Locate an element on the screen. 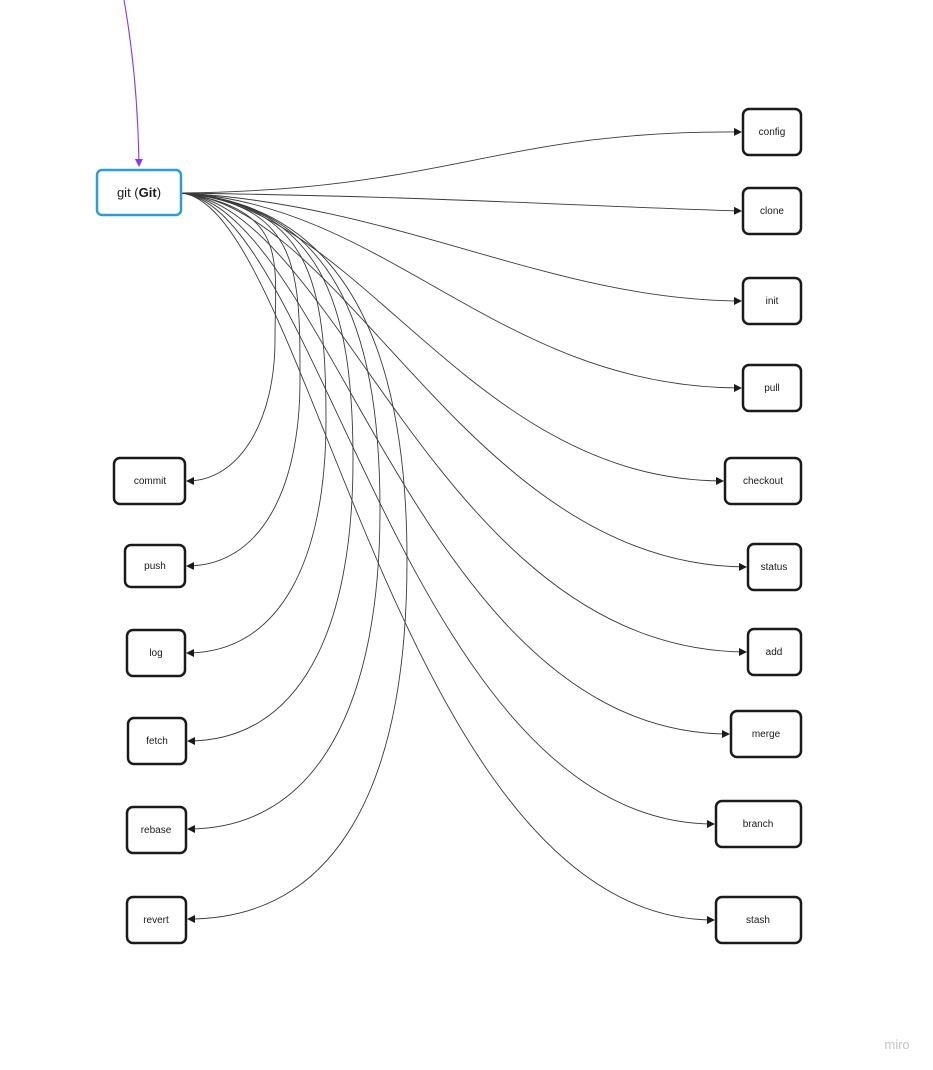  edge-pull is located at coordinates (461, 292).